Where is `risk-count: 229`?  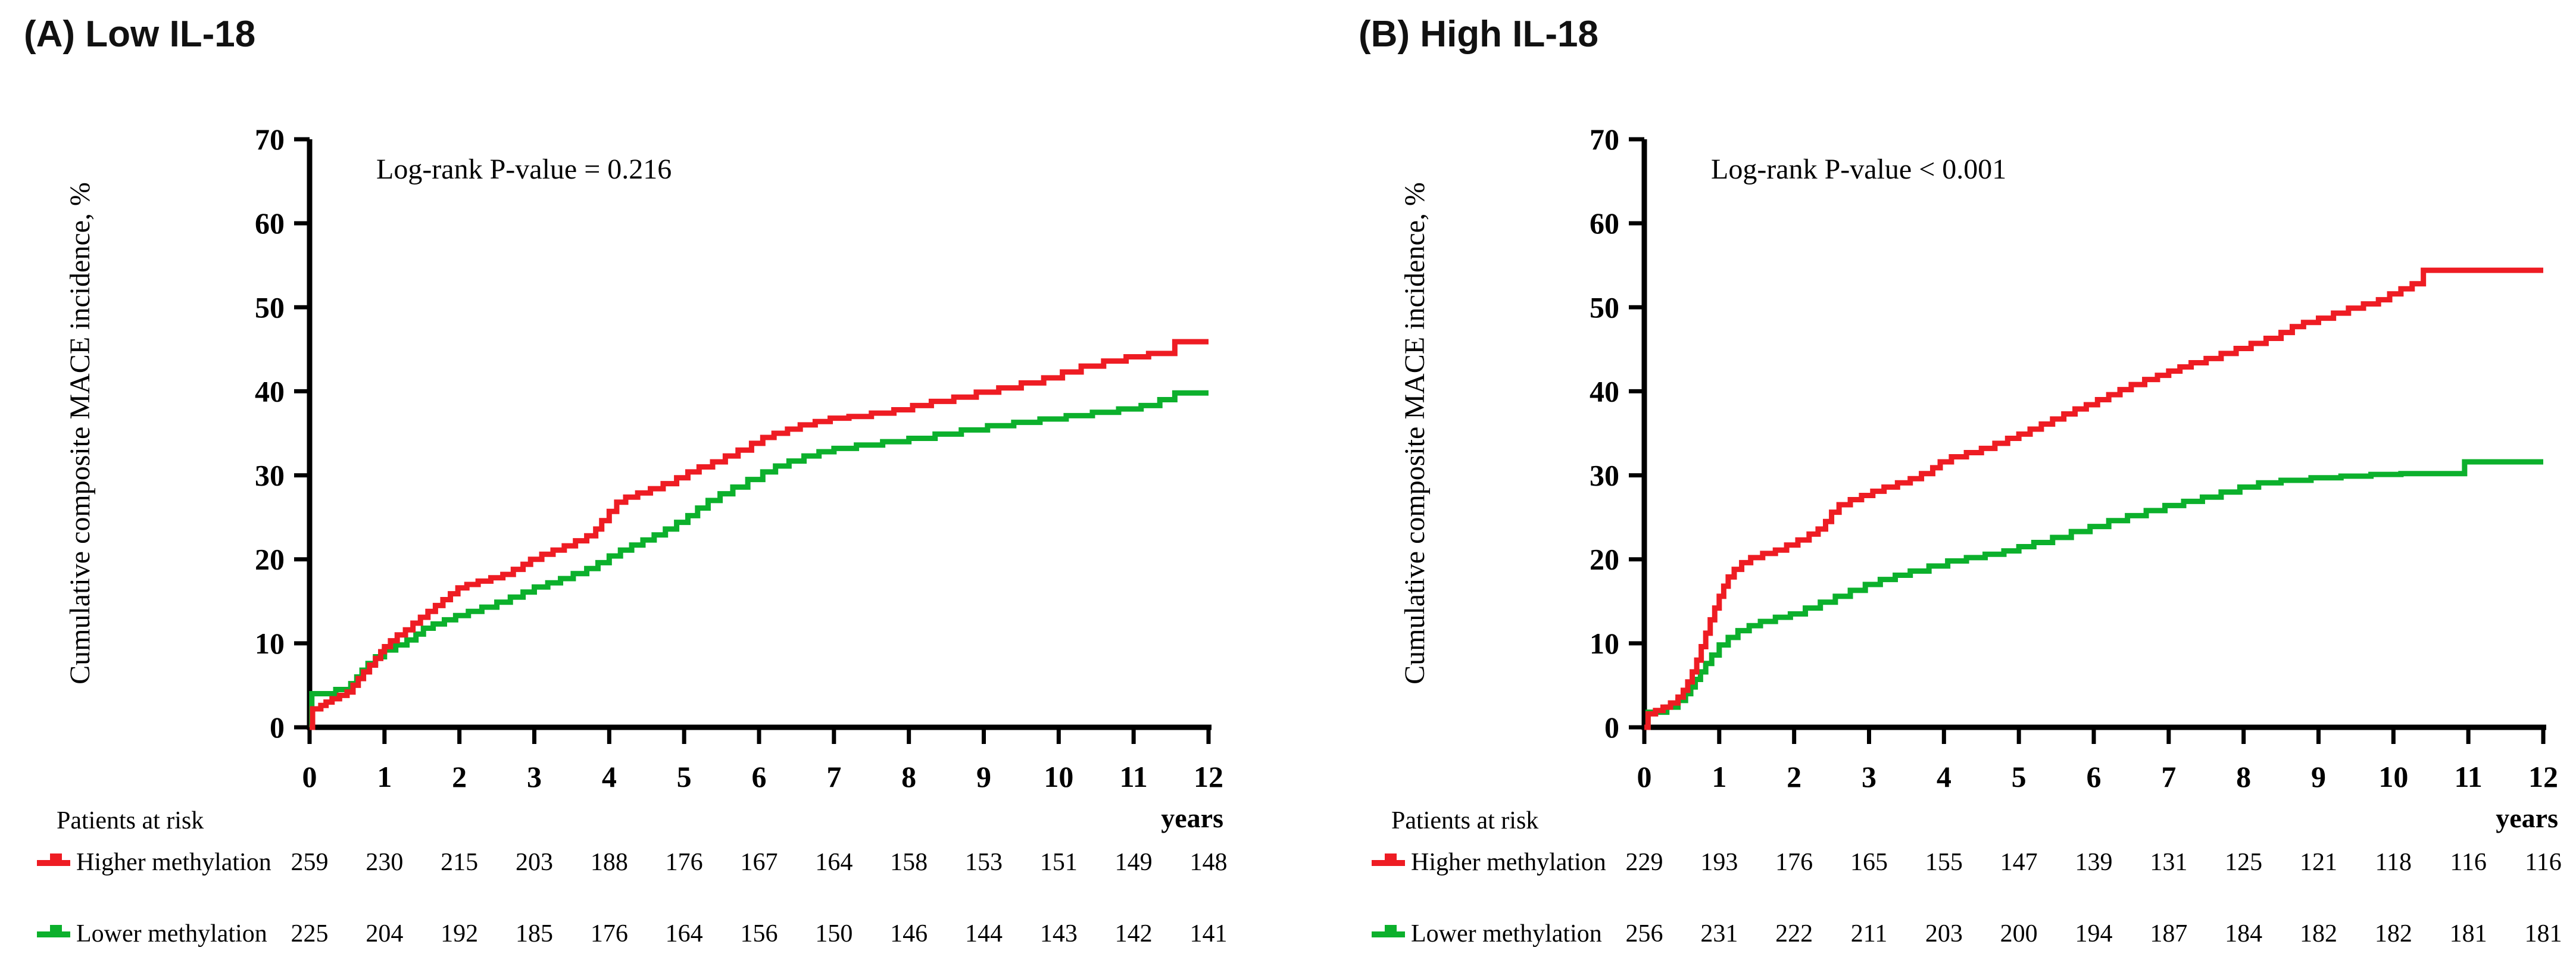 risk-count: 229 is located at coordinates (1644, 863).